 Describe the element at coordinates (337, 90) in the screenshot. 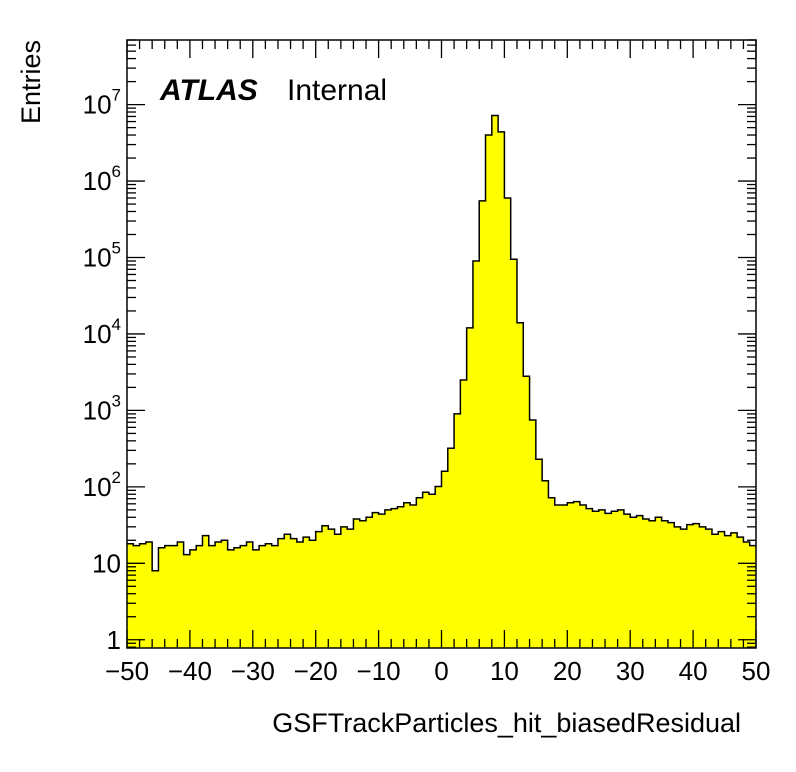

I see `internal-label: Internal` at that location.